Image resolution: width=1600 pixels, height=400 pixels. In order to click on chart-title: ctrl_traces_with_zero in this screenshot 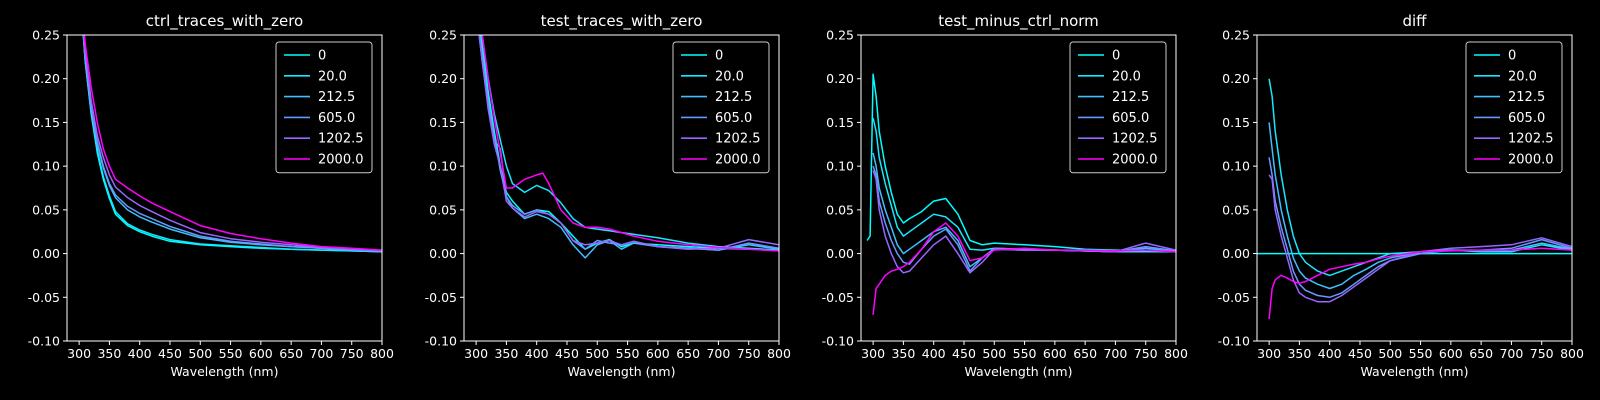, I will do `click(224, 21)`.